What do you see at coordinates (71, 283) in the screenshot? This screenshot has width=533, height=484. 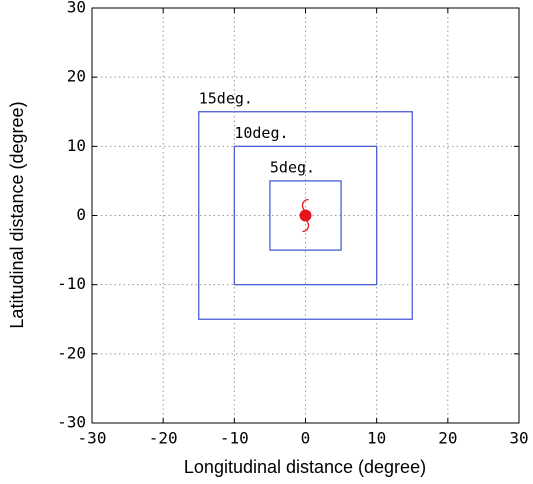 I see `y-tick-label: -10` at bounding box center [71, 283].